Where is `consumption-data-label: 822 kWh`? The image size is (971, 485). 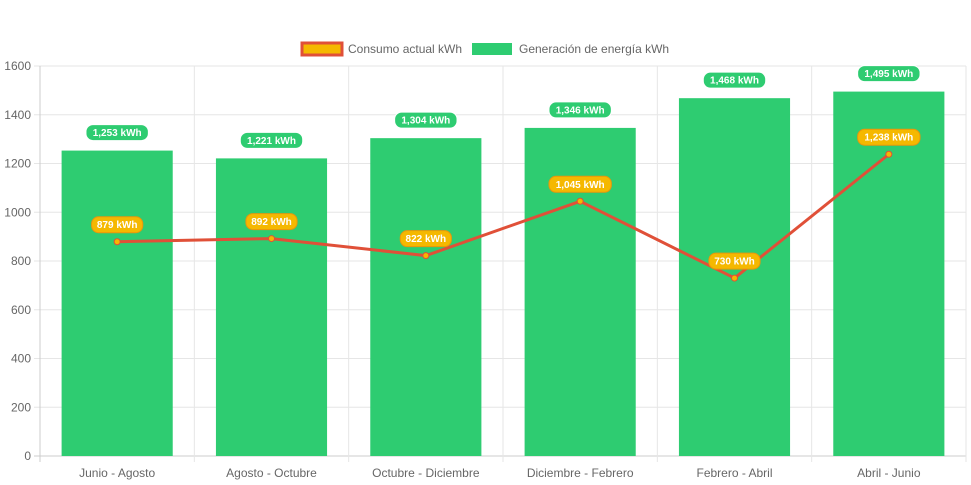
consumption-data-label: 822 kWh is located at coordinates (425, 239).